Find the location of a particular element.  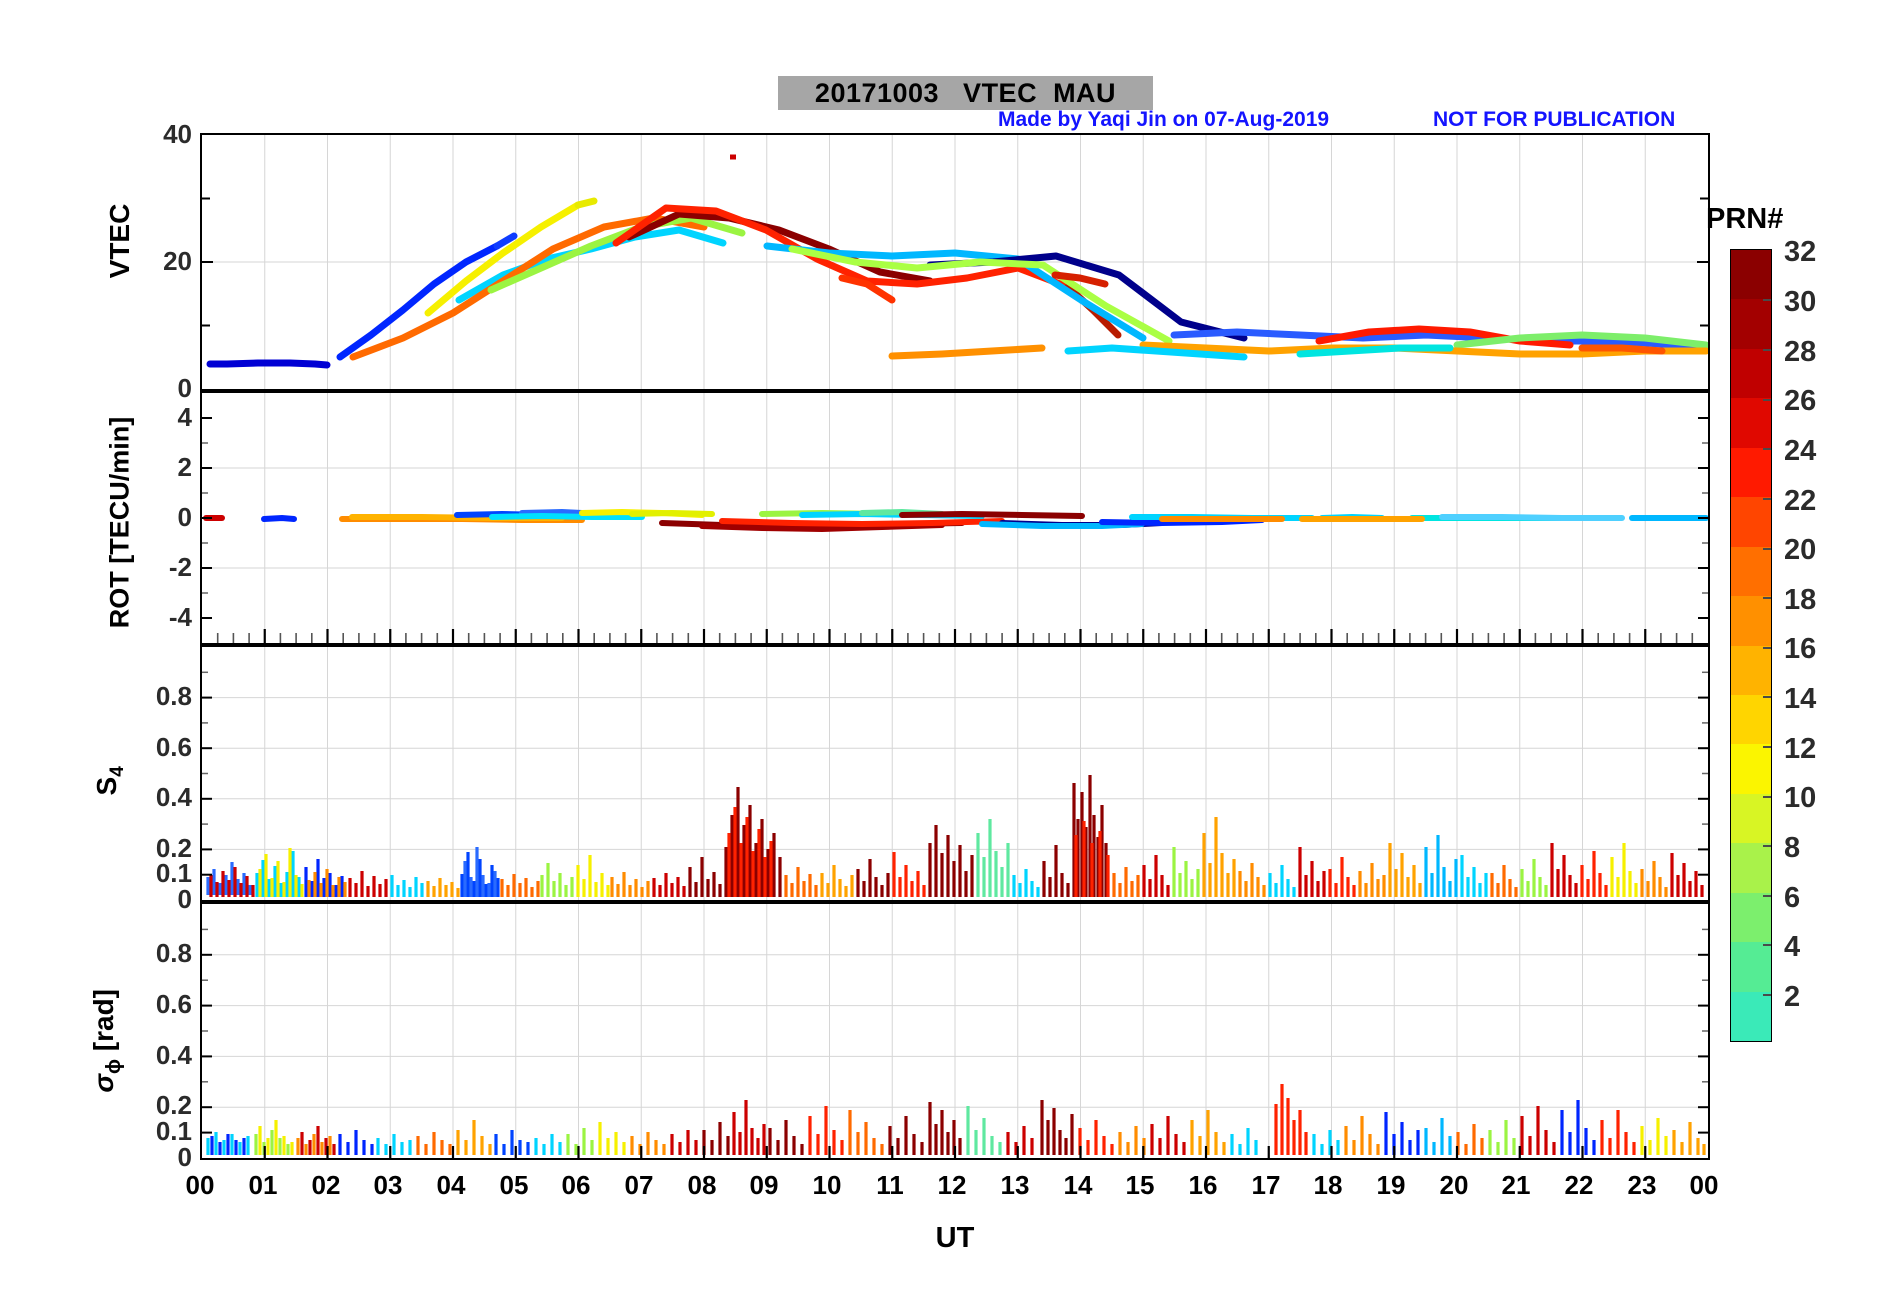

ytick-rot-neg4: -4 is located at coordinates (180, 617).